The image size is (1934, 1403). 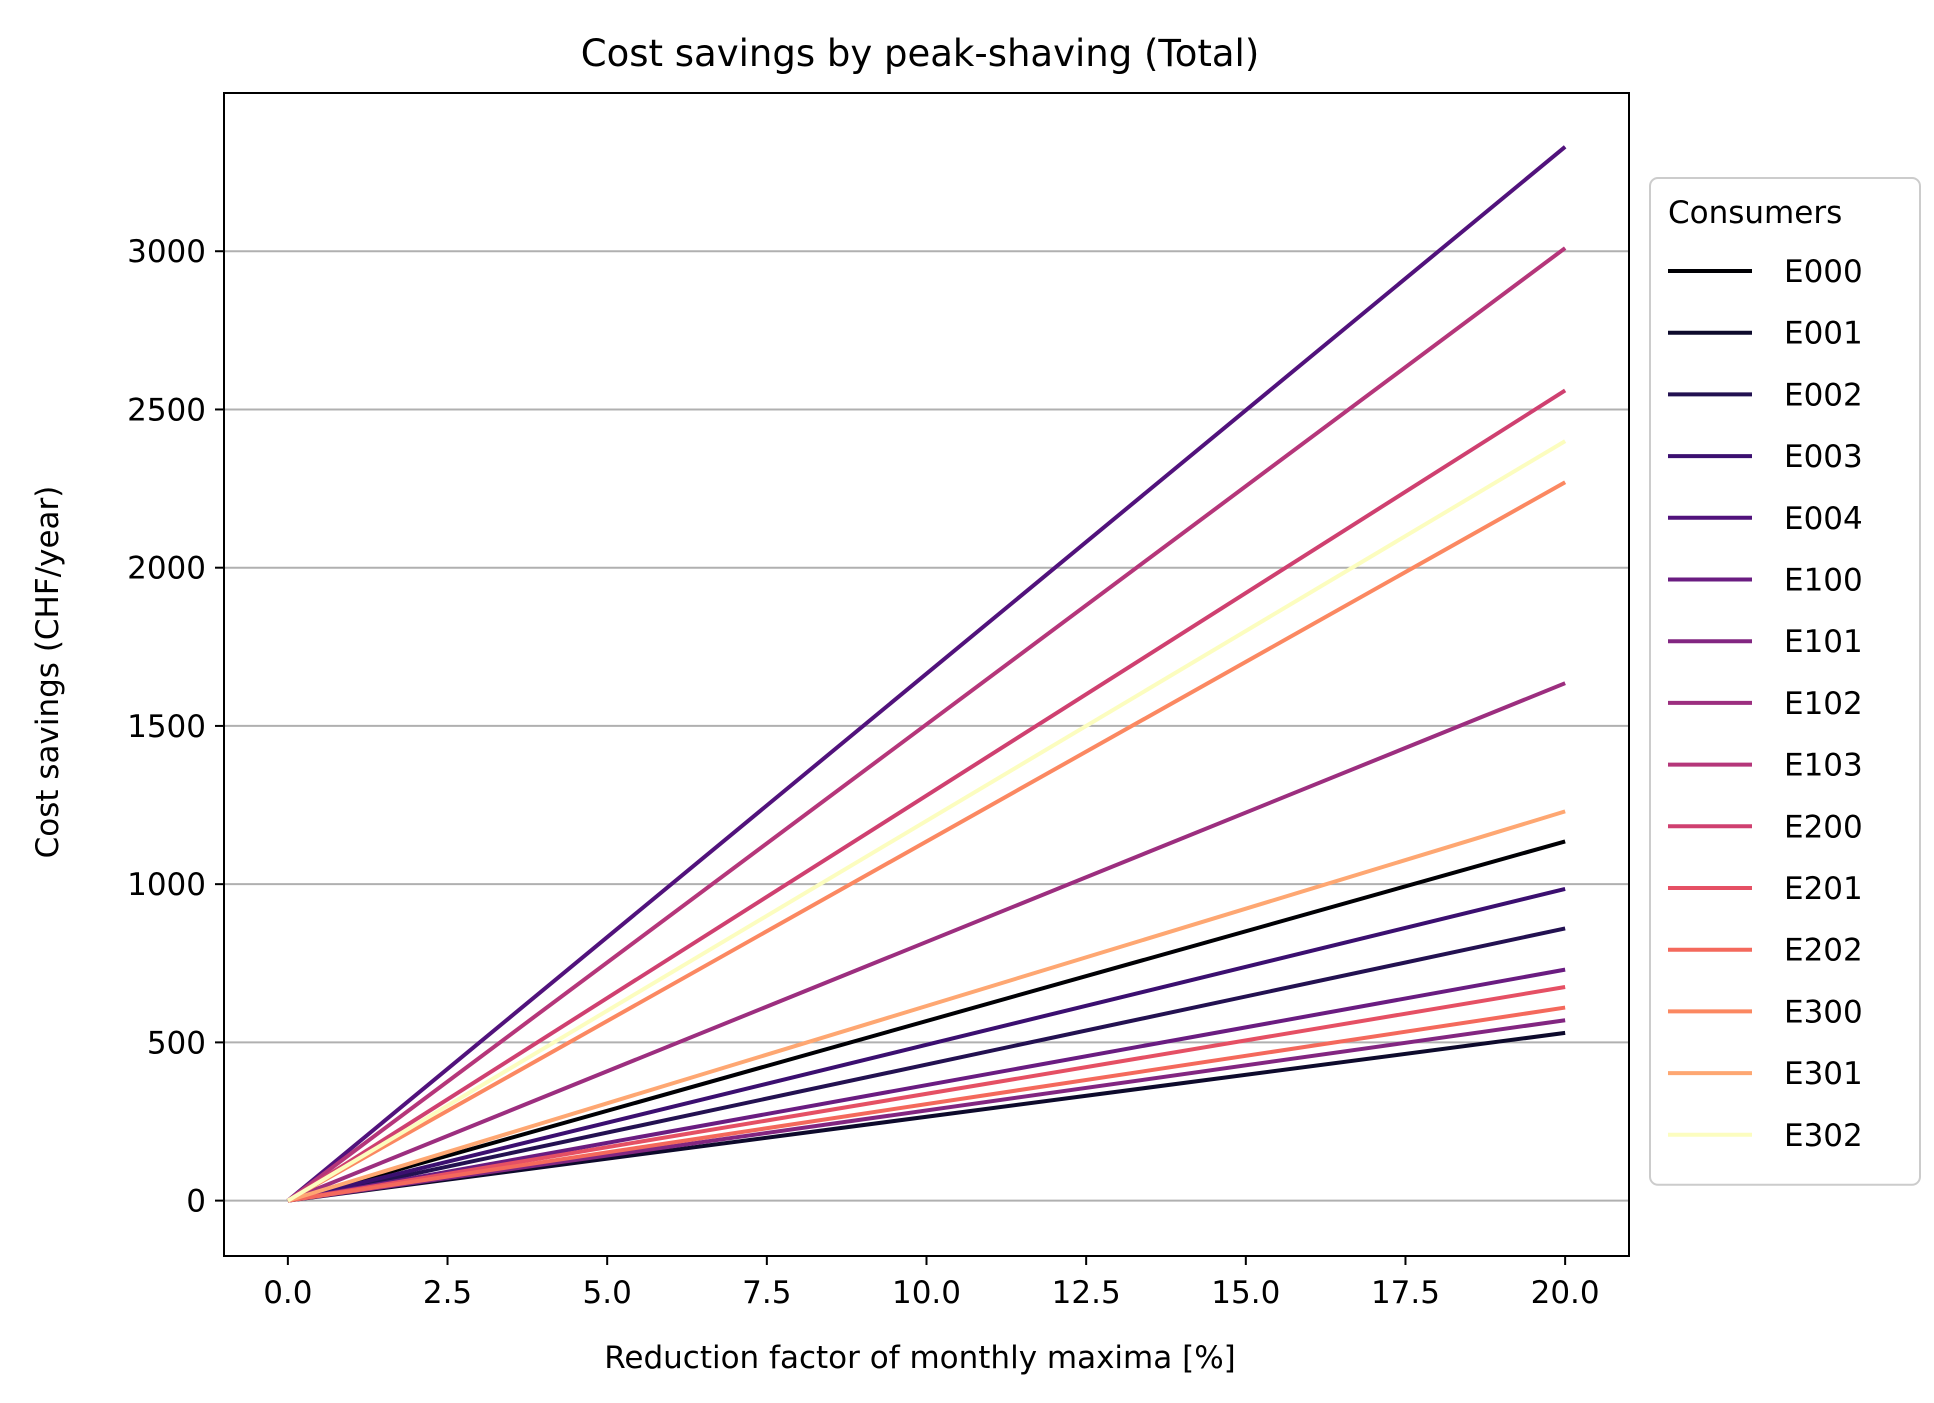 I want to click on series-line-e202, so click(x=926, y=1104).